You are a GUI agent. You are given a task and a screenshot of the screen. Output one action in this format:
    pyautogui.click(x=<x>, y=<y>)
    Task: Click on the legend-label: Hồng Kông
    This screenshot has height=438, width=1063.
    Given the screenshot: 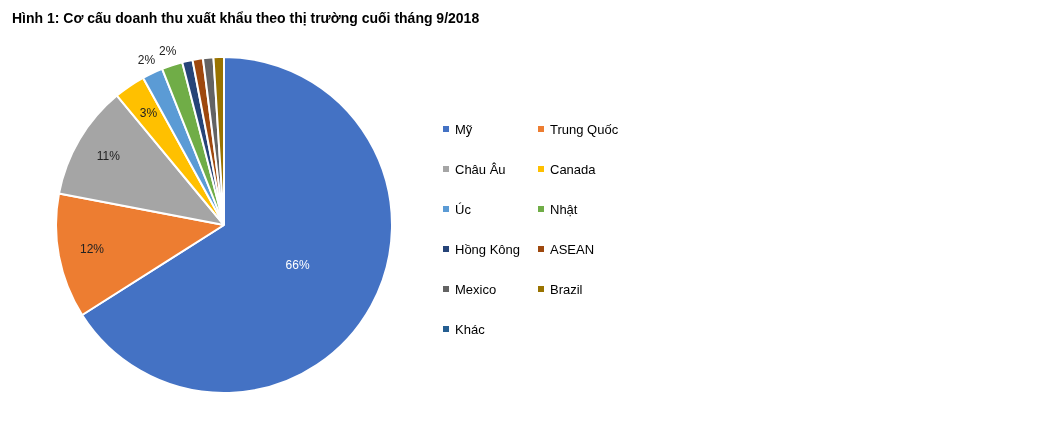 What is the action you would take?
    pyautogui.click(x=488, y=249)
    